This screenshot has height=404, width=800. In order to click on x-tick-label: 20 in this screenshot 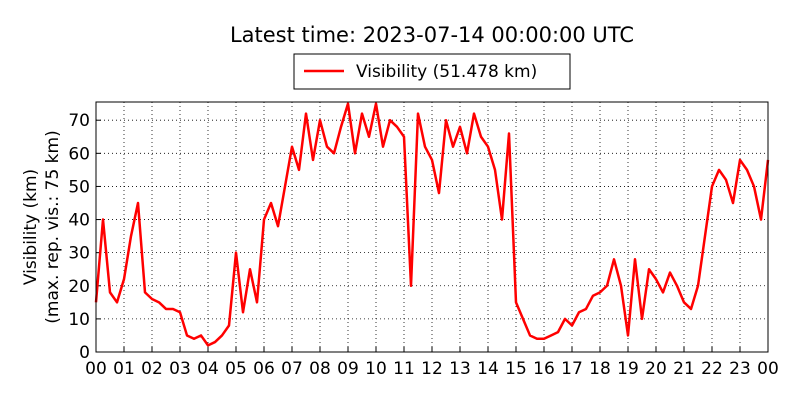, I will do `click(656, 369)`.